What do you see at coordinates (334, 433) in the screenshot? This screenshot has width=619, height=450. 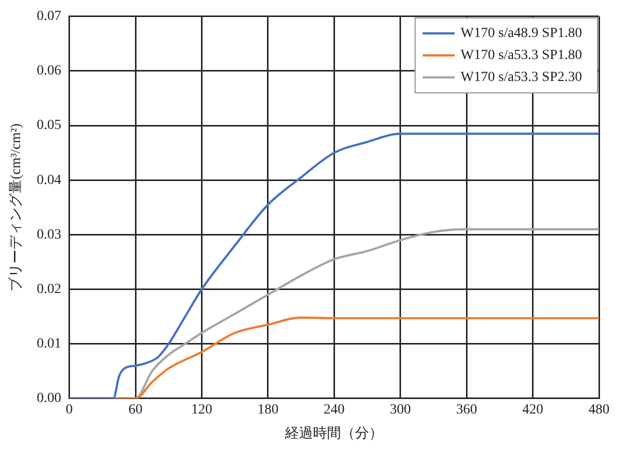 I see `x-axis-title: 経過時間（分）` at bounding box center [334, 433].